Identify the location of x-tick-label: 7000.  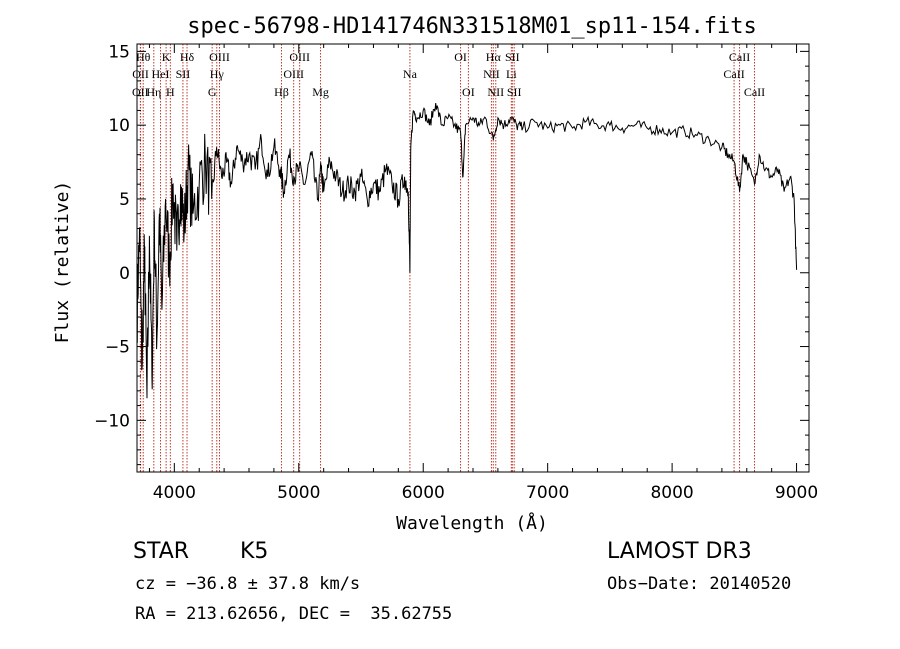
(547, 493).